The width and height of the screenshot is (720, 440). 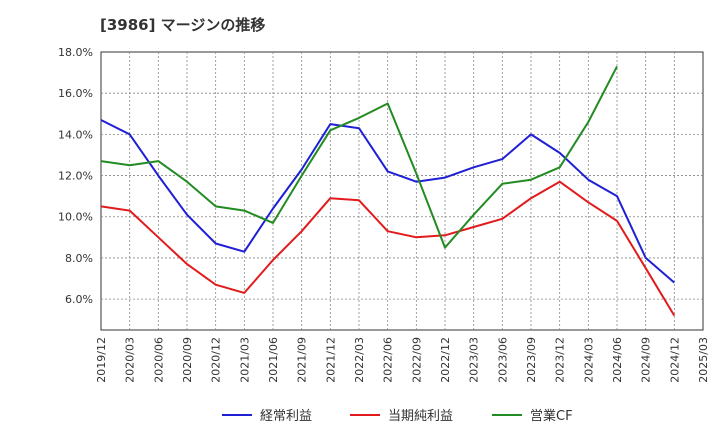 I want to click on x-tick-label: 2022/06, so click(x=388, y=360).